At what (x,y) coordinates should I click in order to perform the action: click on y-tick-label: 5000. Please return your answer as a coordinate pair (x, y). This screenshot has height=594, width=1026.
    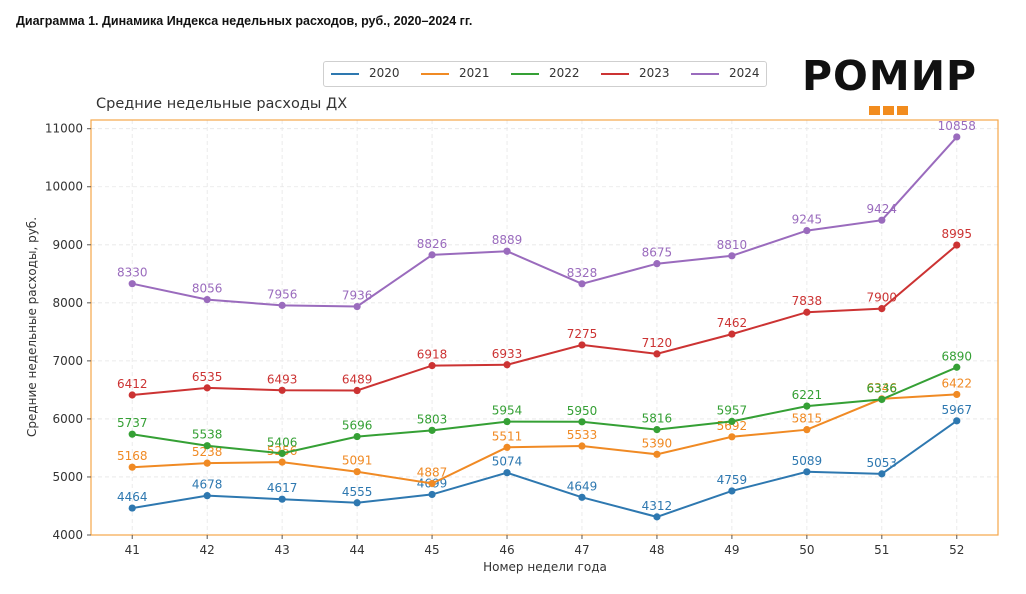
    Looking at the image, I should click on (67, 477).